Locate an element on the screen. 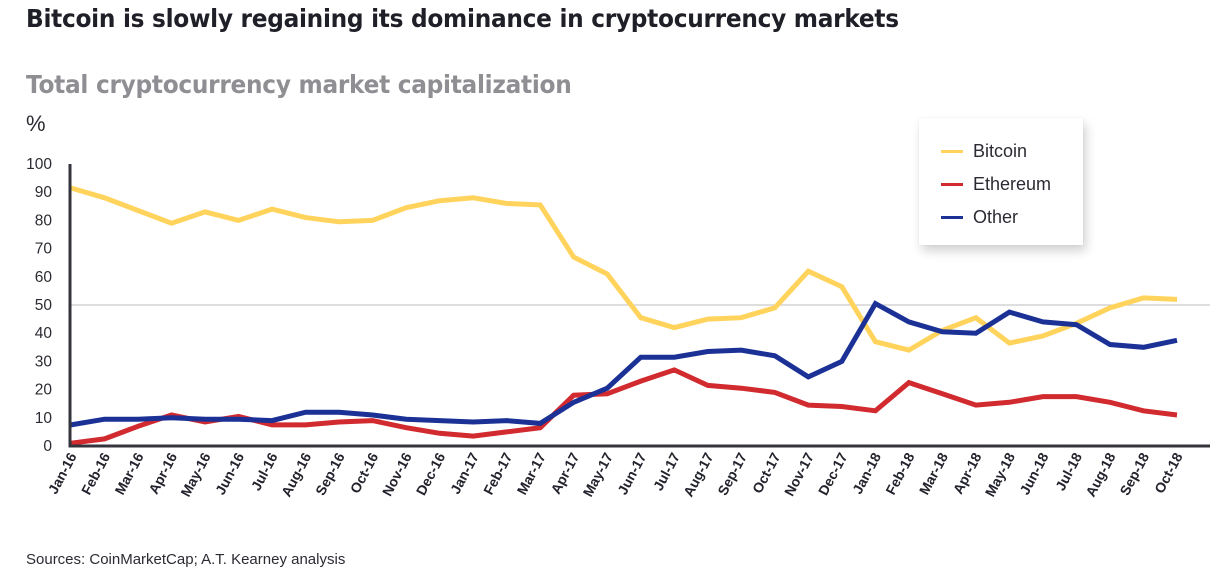  x-tick-label: Jun-16 is located at coordinates (229, 474).